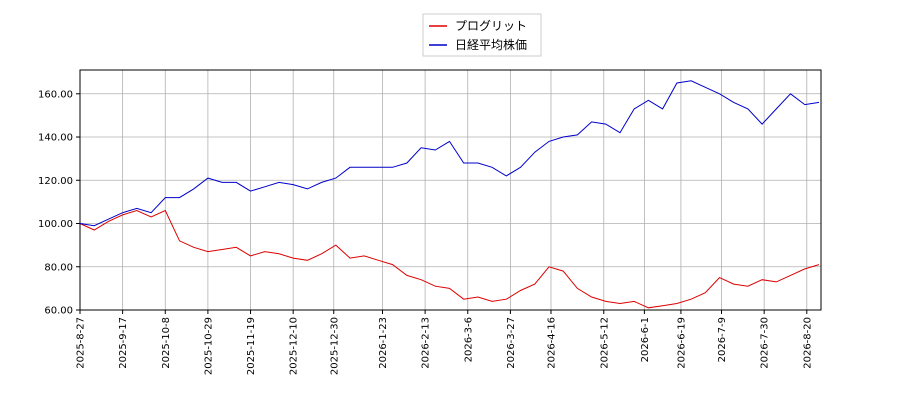  I want to click on x-tick-label: 2026-6-1, so click(645, 339).